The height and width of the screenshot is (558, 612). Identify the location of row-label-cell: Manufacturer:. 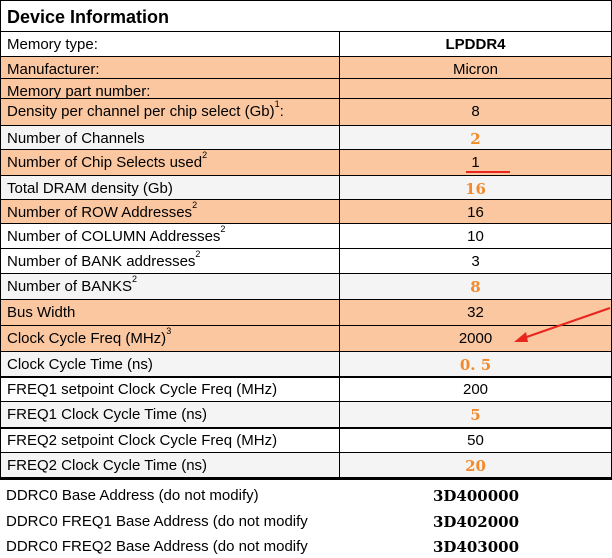
(170, 68).